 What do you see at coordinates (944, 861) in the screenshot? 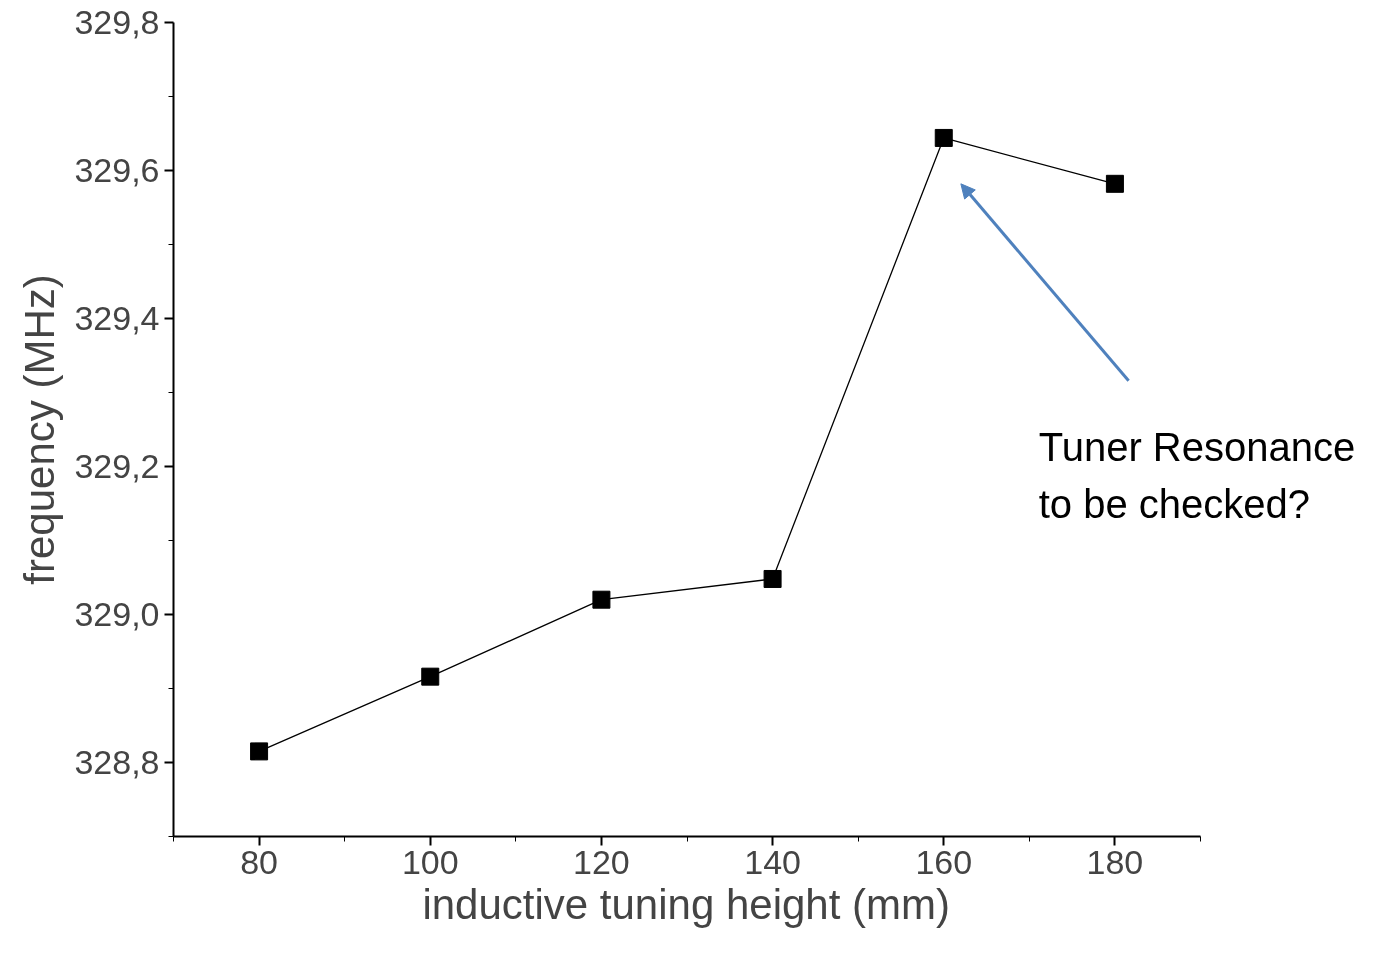
I see `x-tick-label: 160` at bounding box center [944, 861].